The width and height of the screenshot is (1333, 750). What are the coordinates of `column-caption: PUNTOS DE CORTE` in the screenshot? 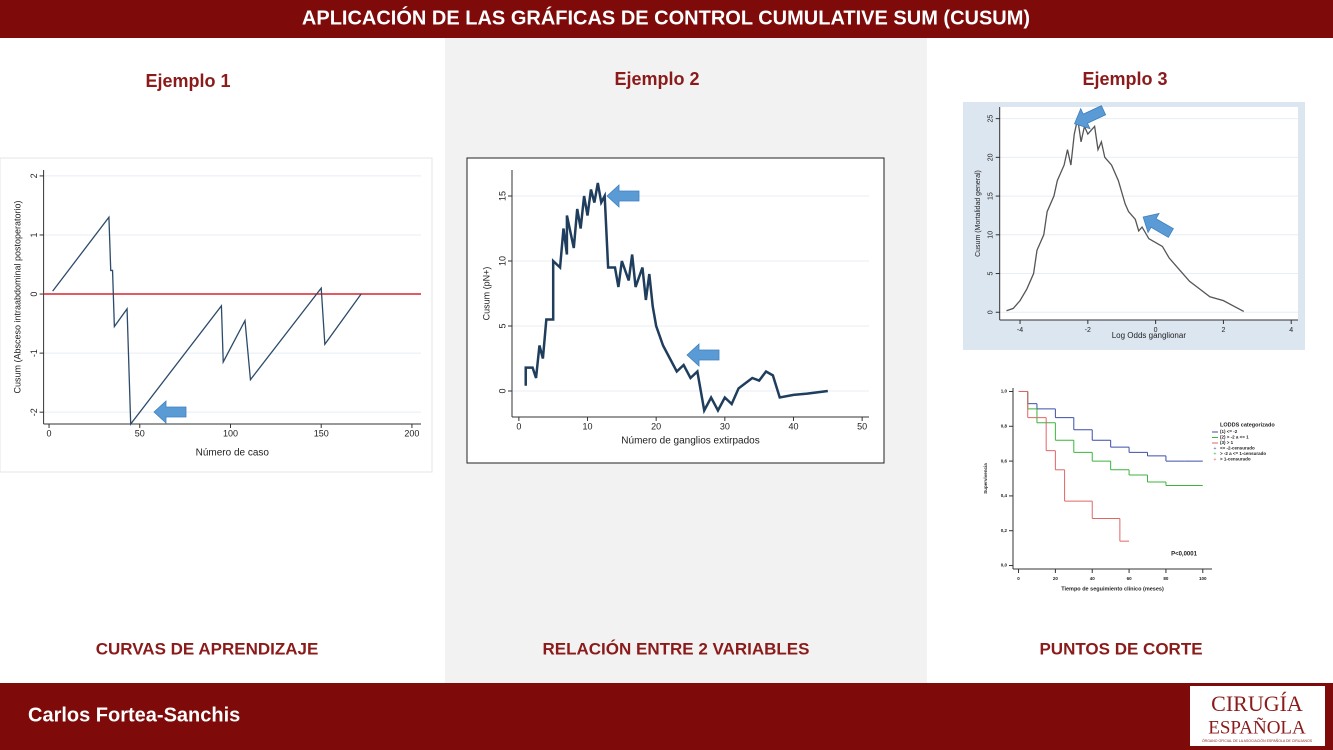 It's located at (1120, 648).